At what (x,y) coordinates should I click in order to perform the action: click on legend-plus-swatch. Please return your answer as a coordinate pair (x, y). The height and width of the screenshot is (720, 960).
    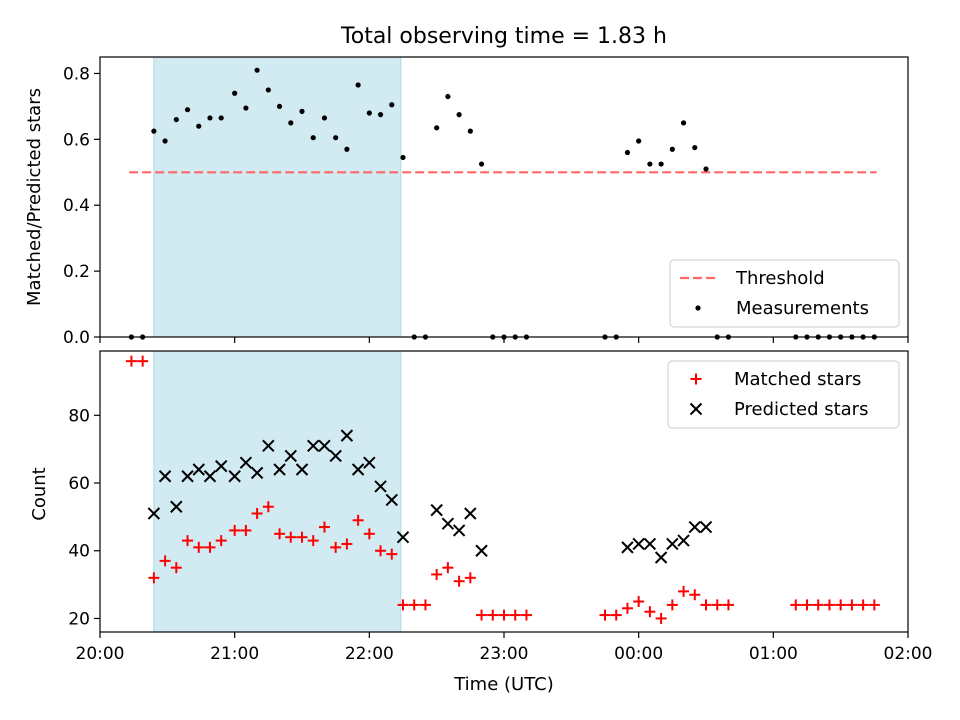
    Looking at the image, I should click on (696, 379).